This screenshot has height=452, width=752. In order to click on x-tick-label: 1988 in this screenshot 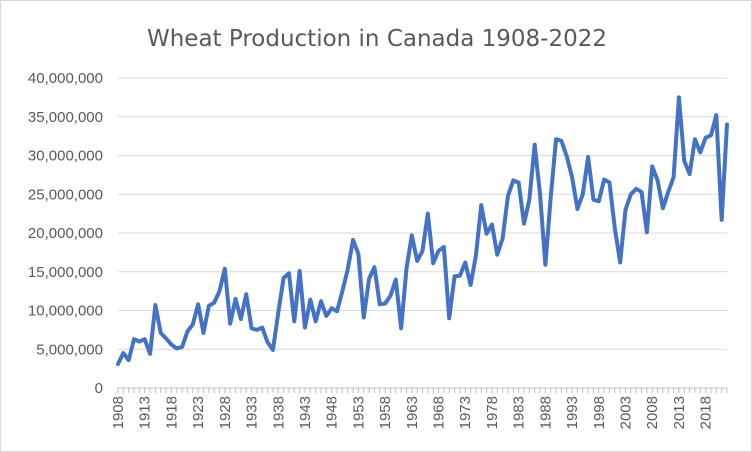, I will do `click(545, 412)`.